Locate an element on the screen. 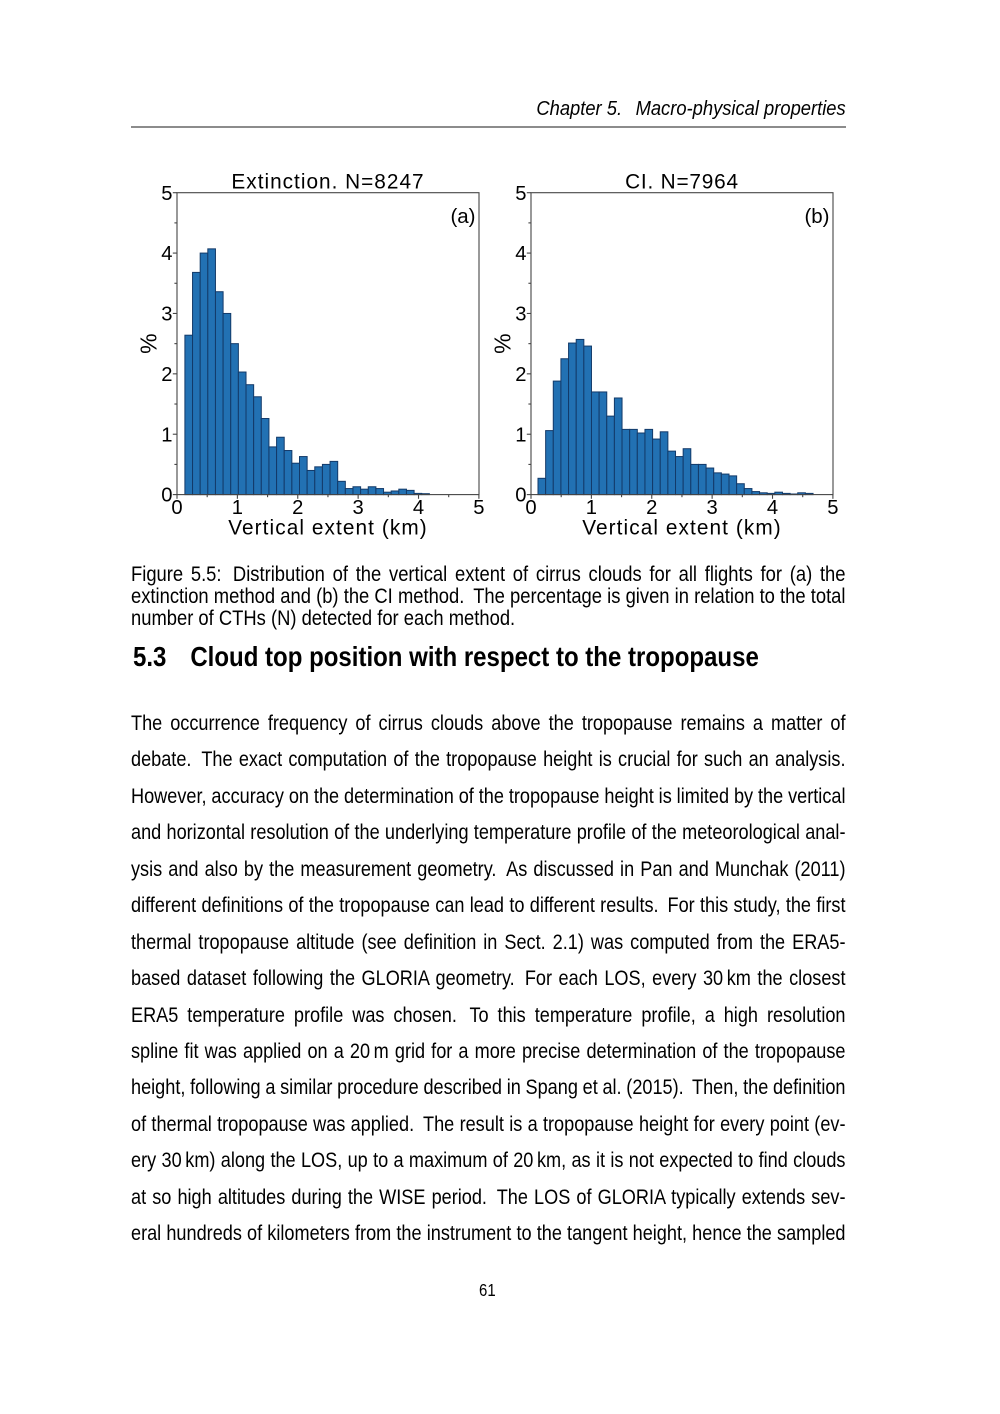 This screenshot has height=1414, width=1000. svg-text: CI. N=7964 is located at coordinates (682, 182).